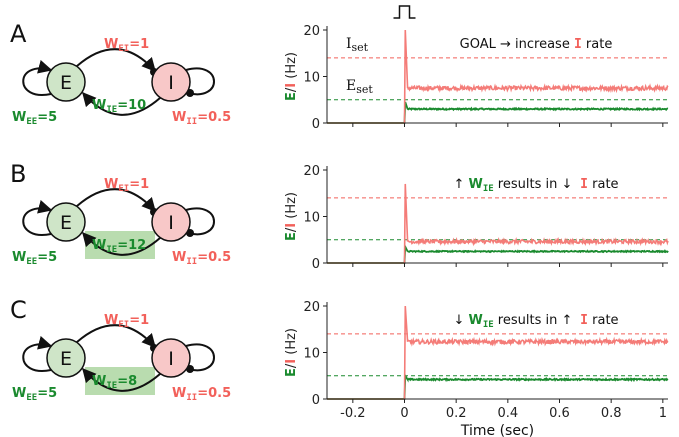  Describe the element at coordinates (404, 413) in the screenshot. I see `x-tick-label: 0` at that location.